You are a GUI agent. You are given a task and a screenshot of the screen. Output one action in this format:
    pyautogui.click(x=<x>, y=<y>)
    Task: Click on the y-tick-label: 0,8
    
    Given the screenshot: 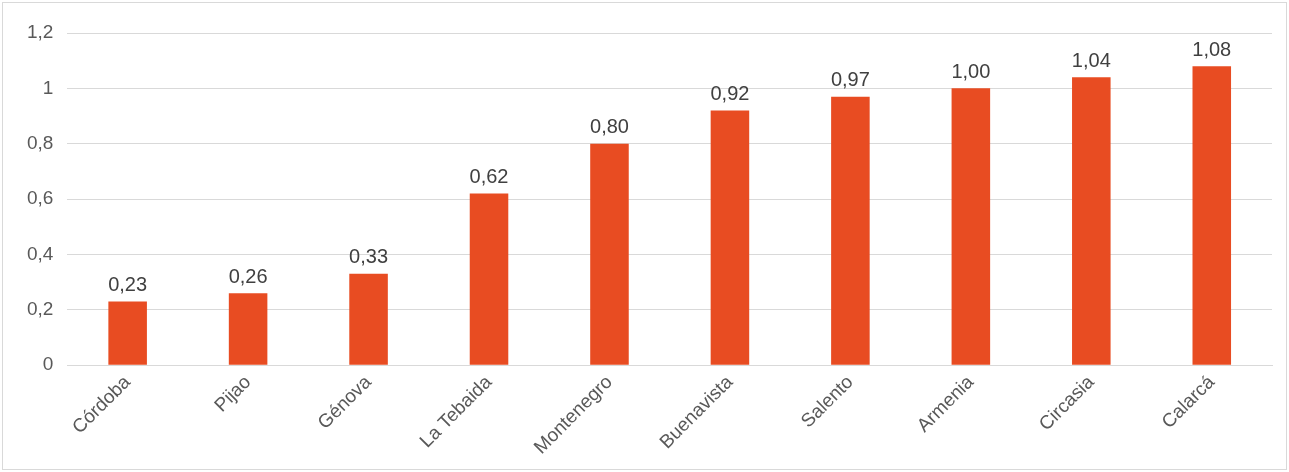 What is the action you would take?
    pyautogui.click(x=40, y=142)
    